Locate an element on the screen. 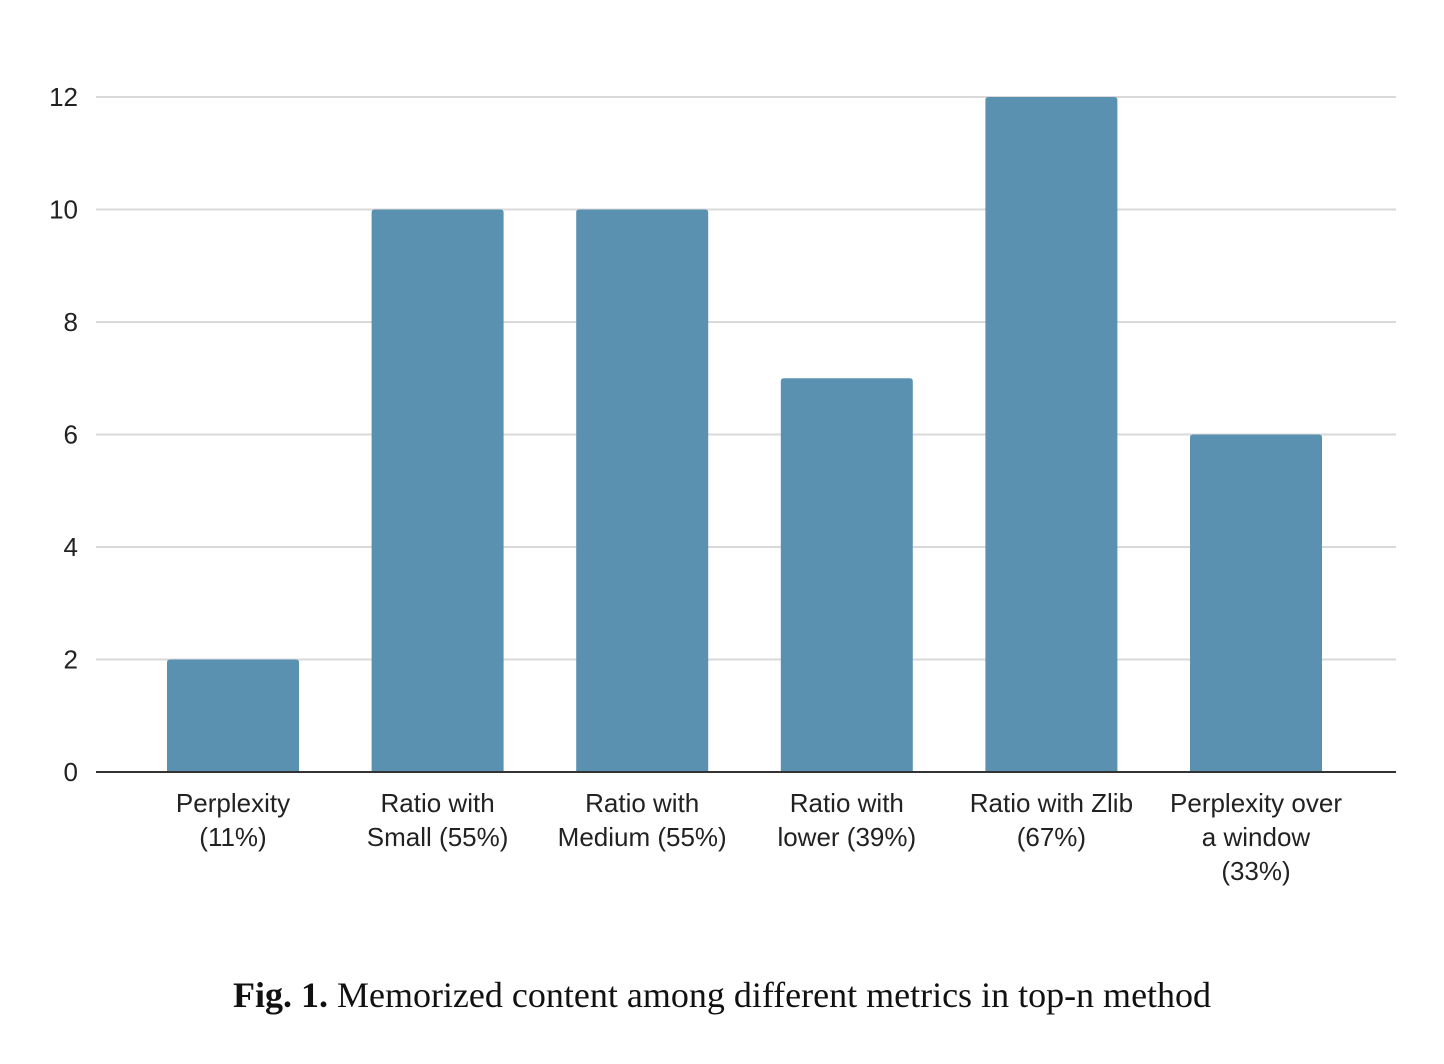  y-tick-label: 8 is located at coordinates (71, 322).